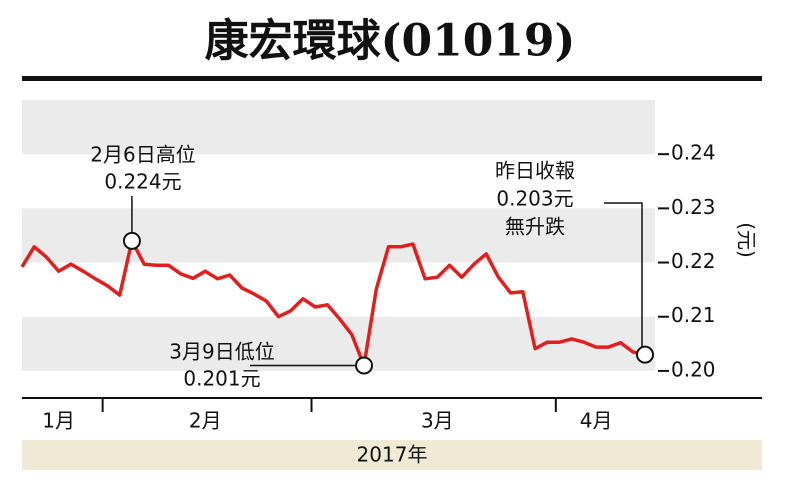 This screenshot has width=800, height=498. Describe the element at coordinates (596, 421) in the screenshot. I see `x-tick-label: 4月` at that location.